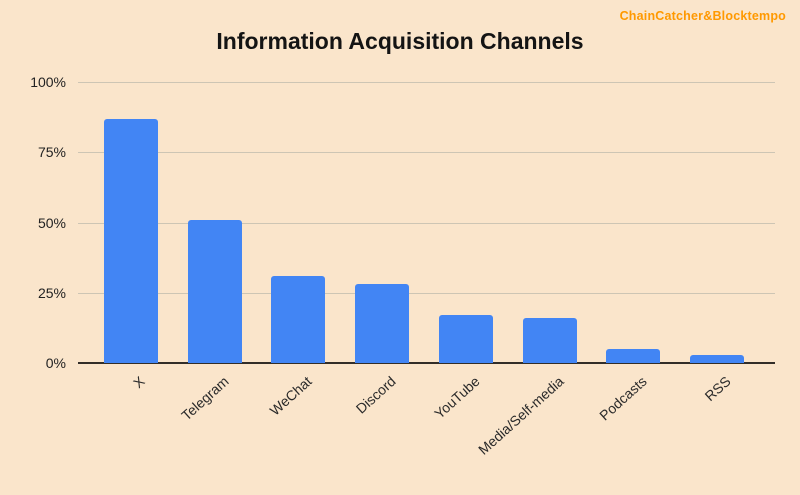  What do you see at coordinates (48, 82) in the screenshot?
I see `y-tick-label: 100%` at bounding box center [48, 82].